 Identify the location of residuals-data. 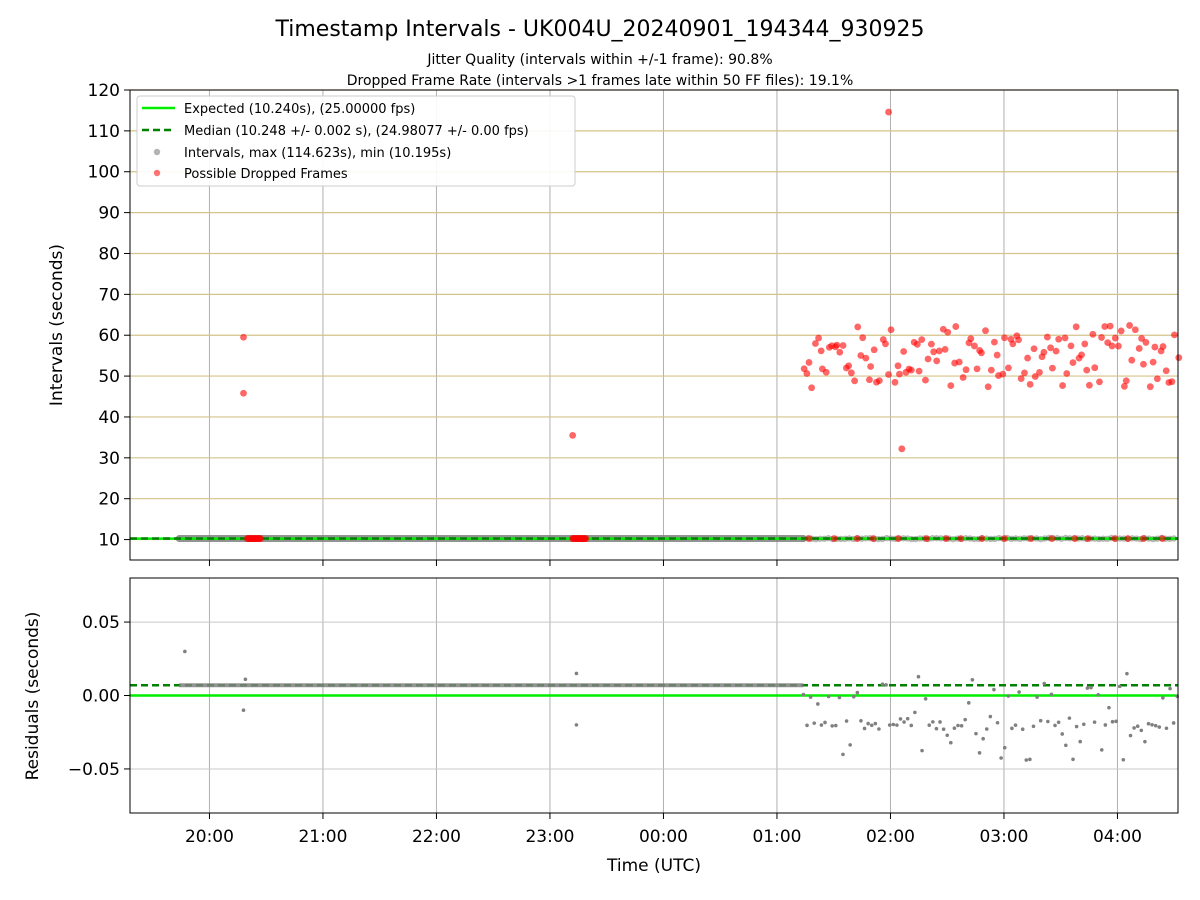
(655, 705).